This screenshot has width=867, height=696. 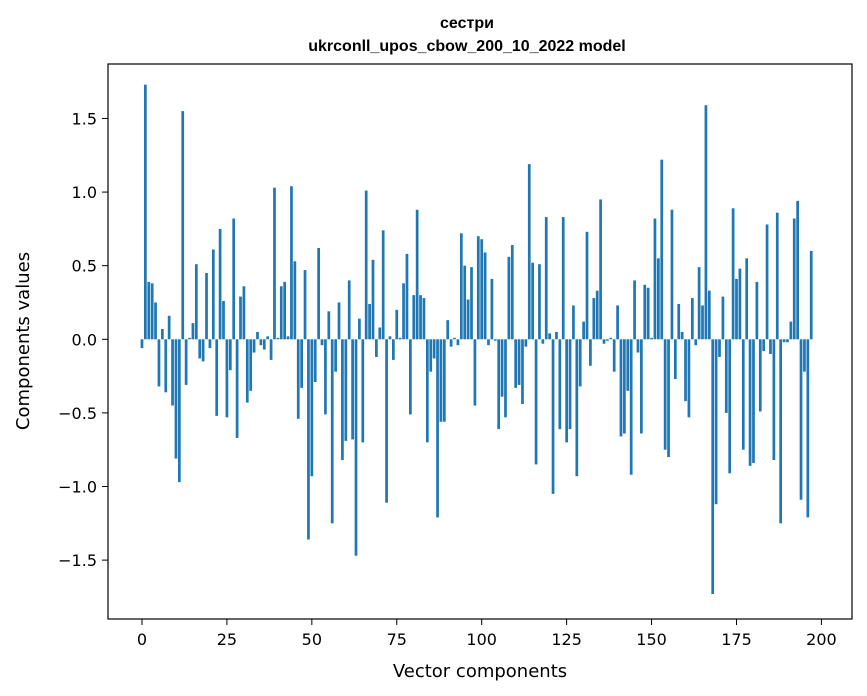 I want to click on x-tick-label: 100, so click(x=481, y=639).